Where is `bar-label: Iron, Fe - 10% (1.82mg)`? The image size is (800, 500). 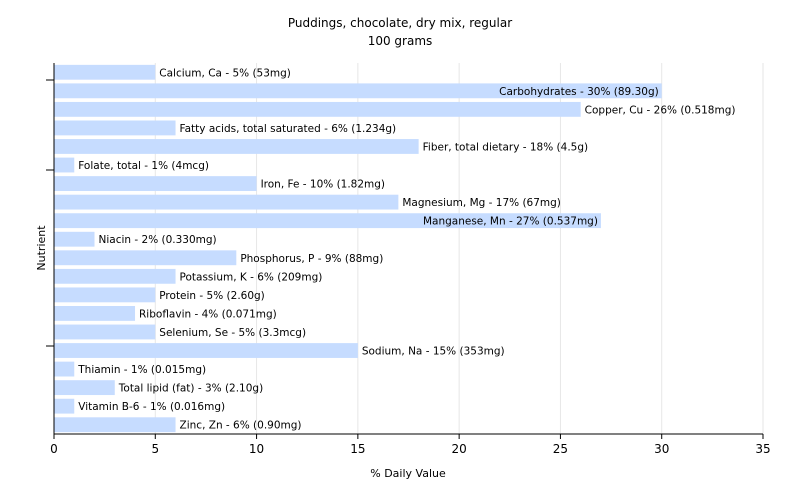 bar-label: Iron, Fe - 10% (1.82mg) is located at coordinates (323, 185).